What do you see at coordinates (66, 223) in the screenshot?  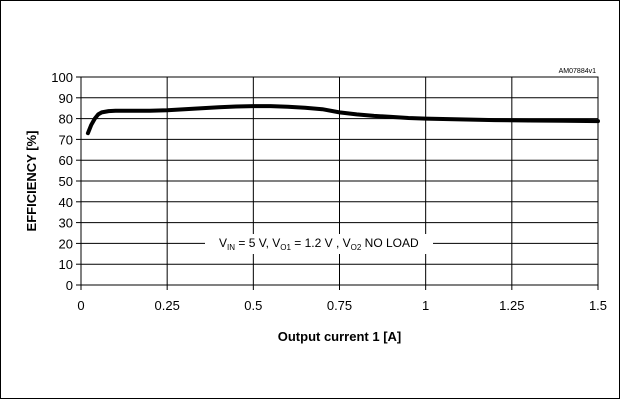 I see `y-tick-label: 30` at bounding box center [66, 223].